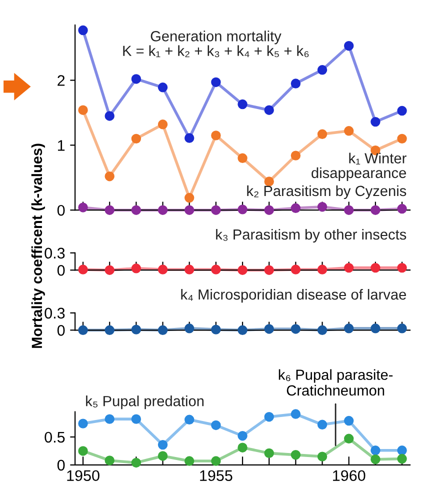  I want to click on y-tick-label: 1, so click(61, 145).